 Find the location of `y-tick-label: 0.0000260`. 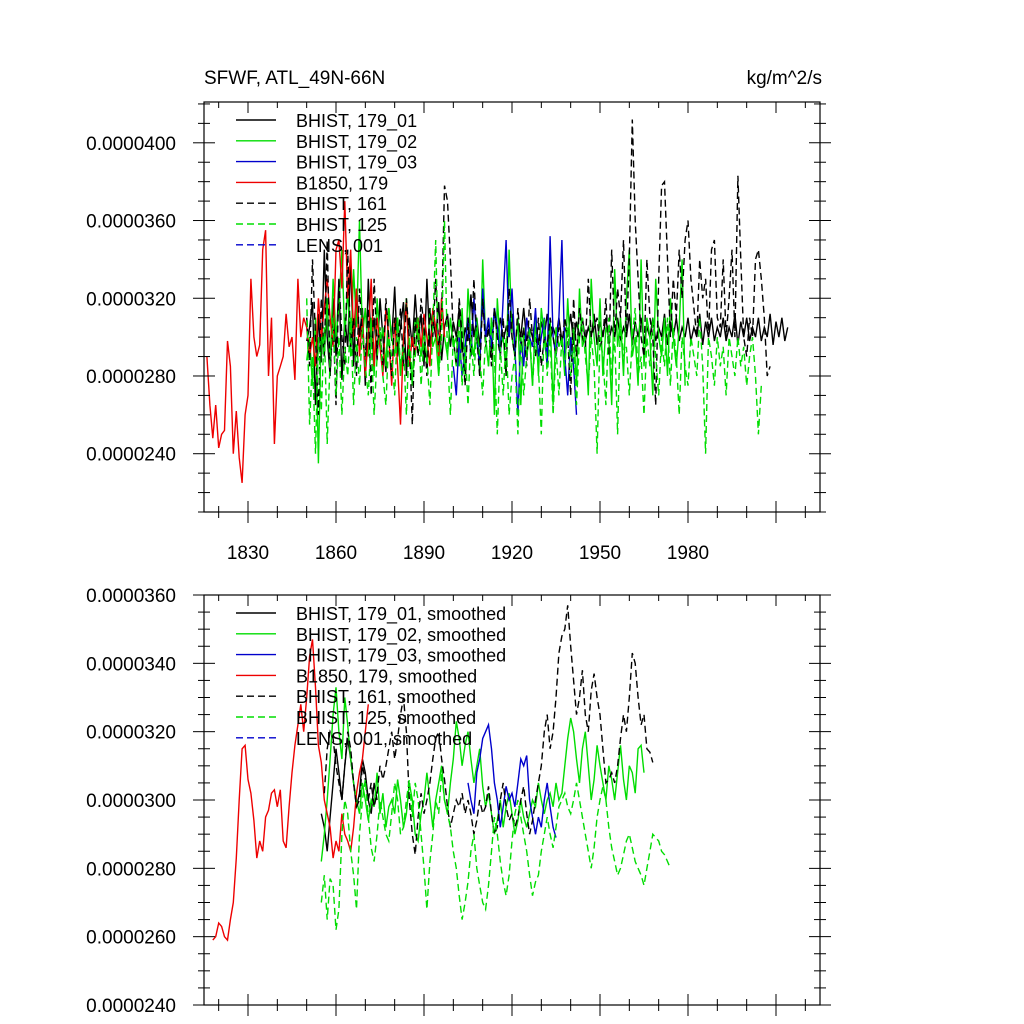

y-tick-label: 0.0000260 is located at coordinates (131, 938).